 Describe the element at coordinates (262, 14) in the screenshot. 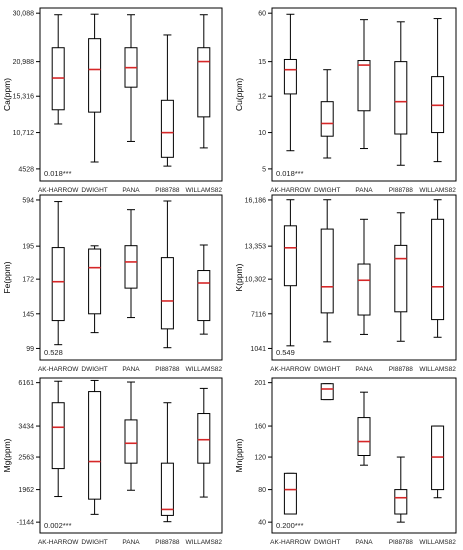

I see `y-tick-label: 60` at that location.